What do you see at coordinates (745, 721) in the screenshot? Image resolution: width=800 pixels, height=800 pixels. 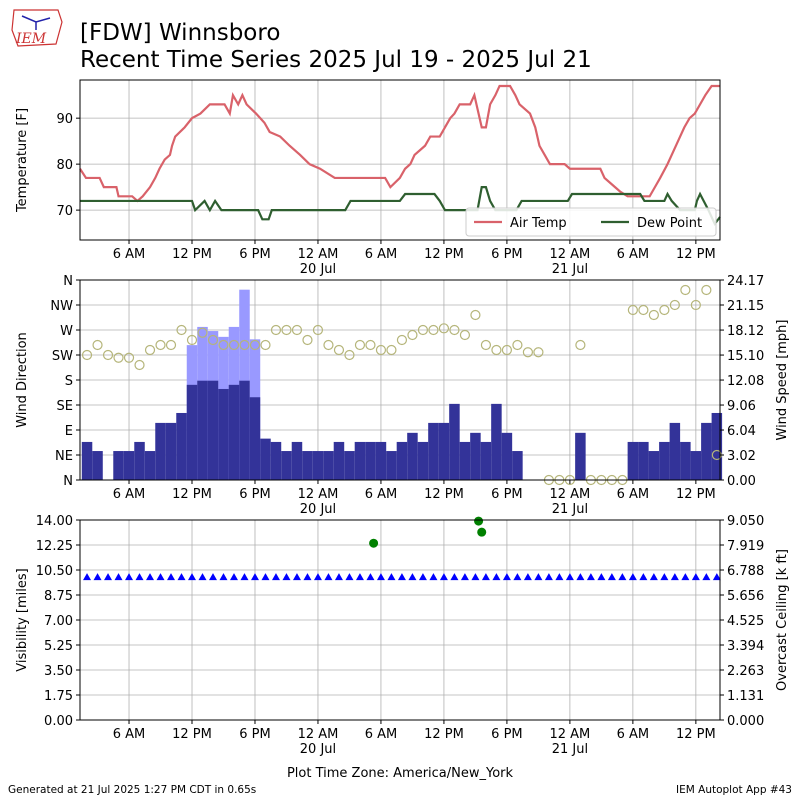 I see `y2-tick-label: 0.000` at bounding box center [745, 721].